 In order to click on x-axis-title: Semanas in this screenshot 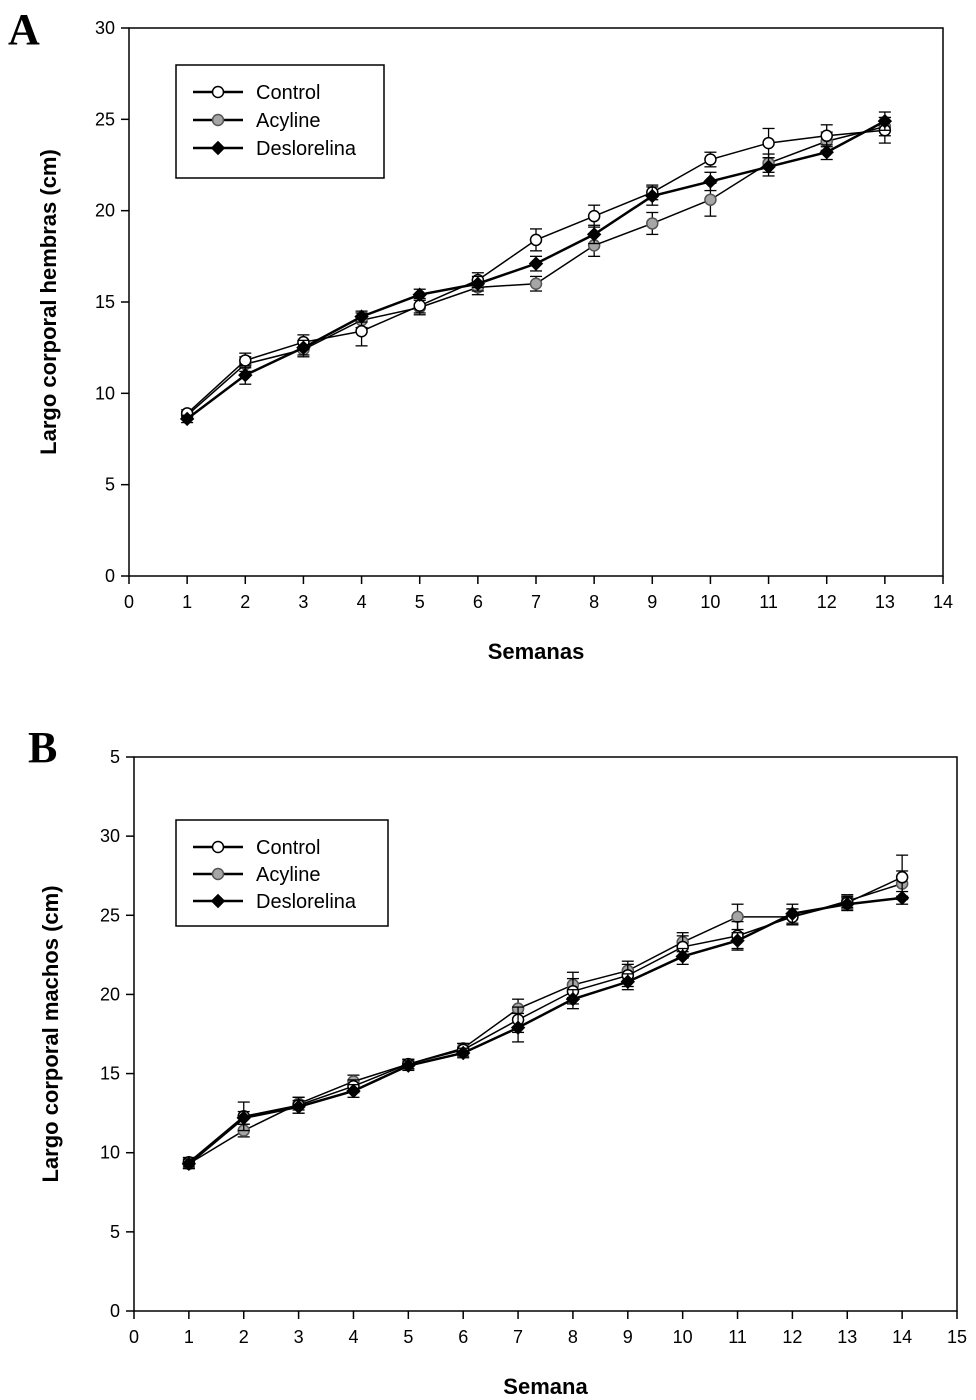, I will do `click(536, 651)`.